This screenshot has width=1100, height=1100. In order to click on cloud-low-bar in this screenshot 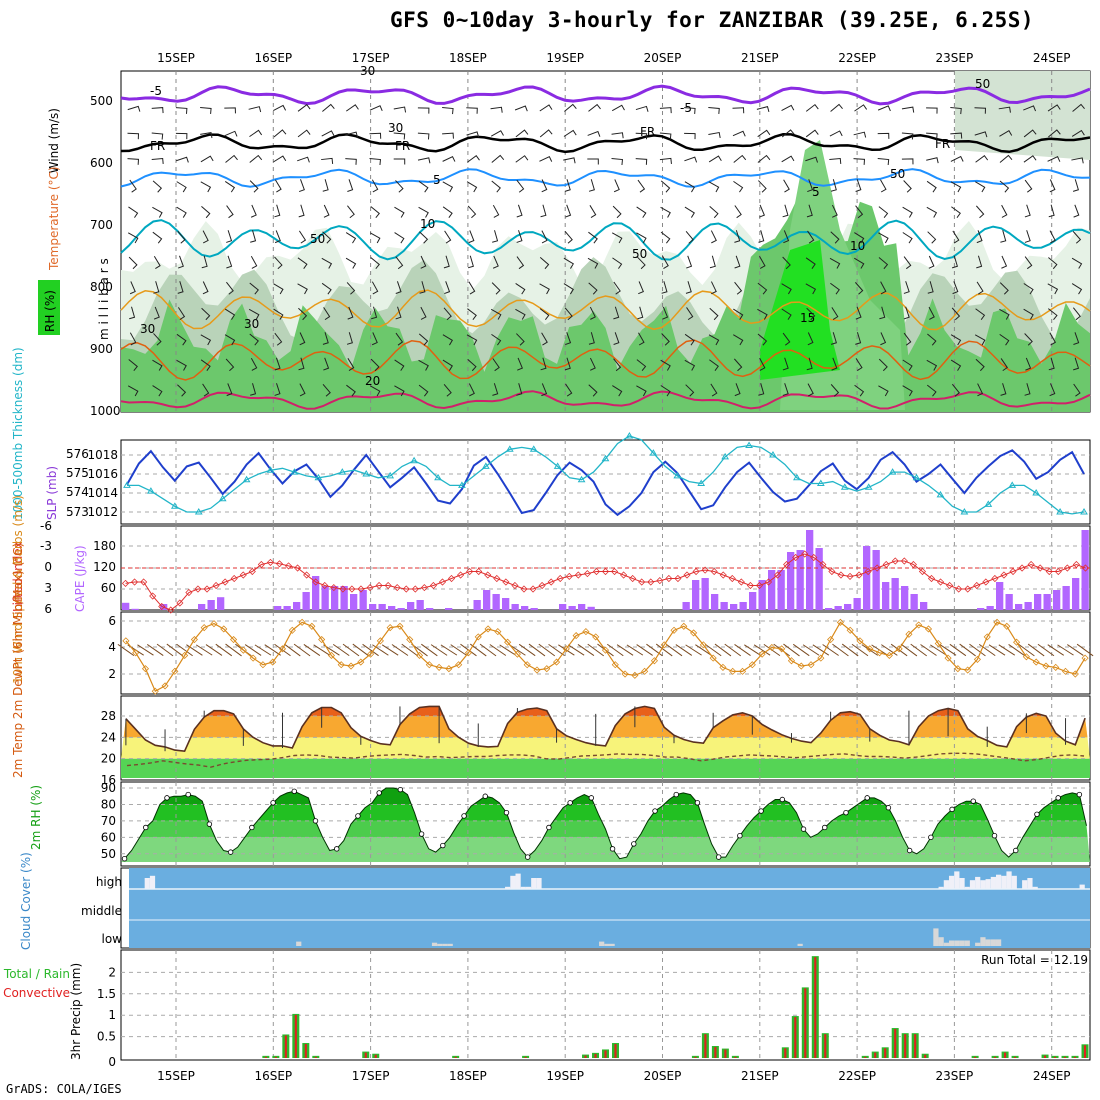, I will do `click(440, 944)`.